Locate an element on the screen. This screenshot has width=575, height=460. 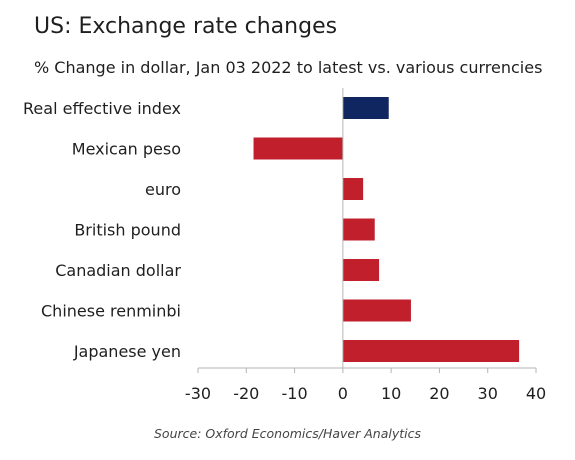
category-label: Real effective index is located at coordinates (102, 108).